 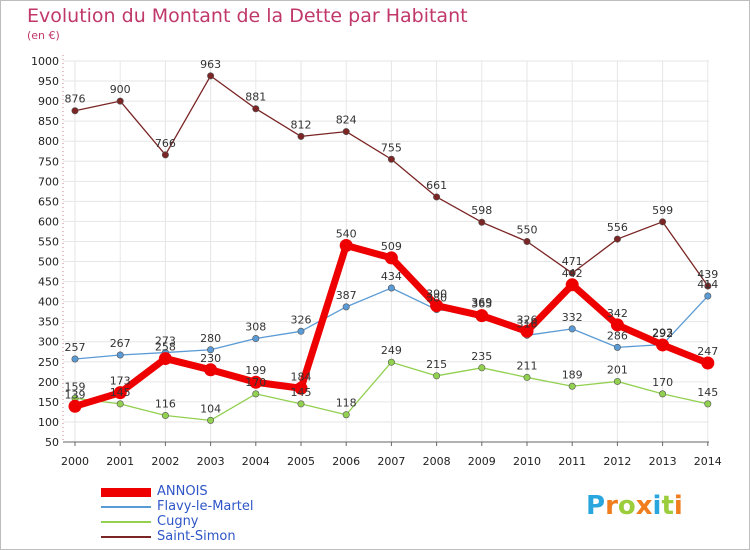 I want to click on data-label: 766, so click(x=165, y=143).